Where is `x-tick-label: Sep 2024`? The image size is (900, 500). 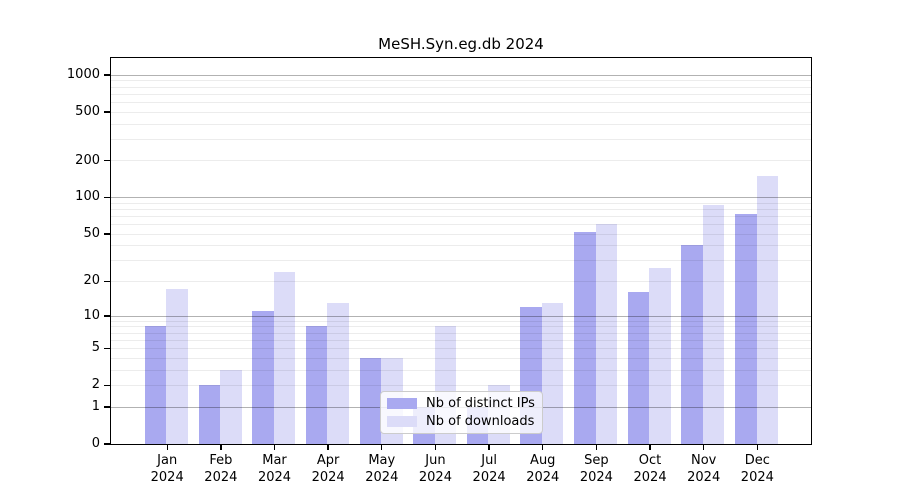
x-tick-label: Sep 2024 is located at coordinates (596, 469).